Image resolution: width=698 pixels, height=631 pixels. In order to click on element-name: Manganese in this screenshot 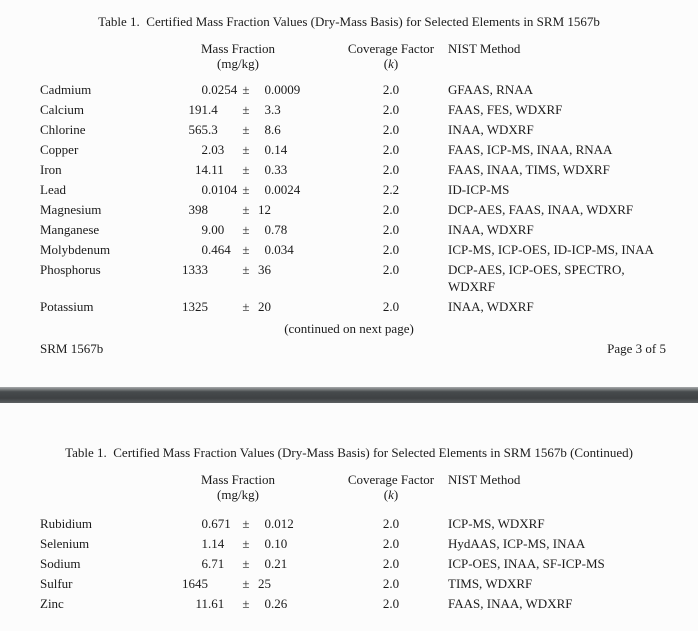, I will do `click(70, 229)`.